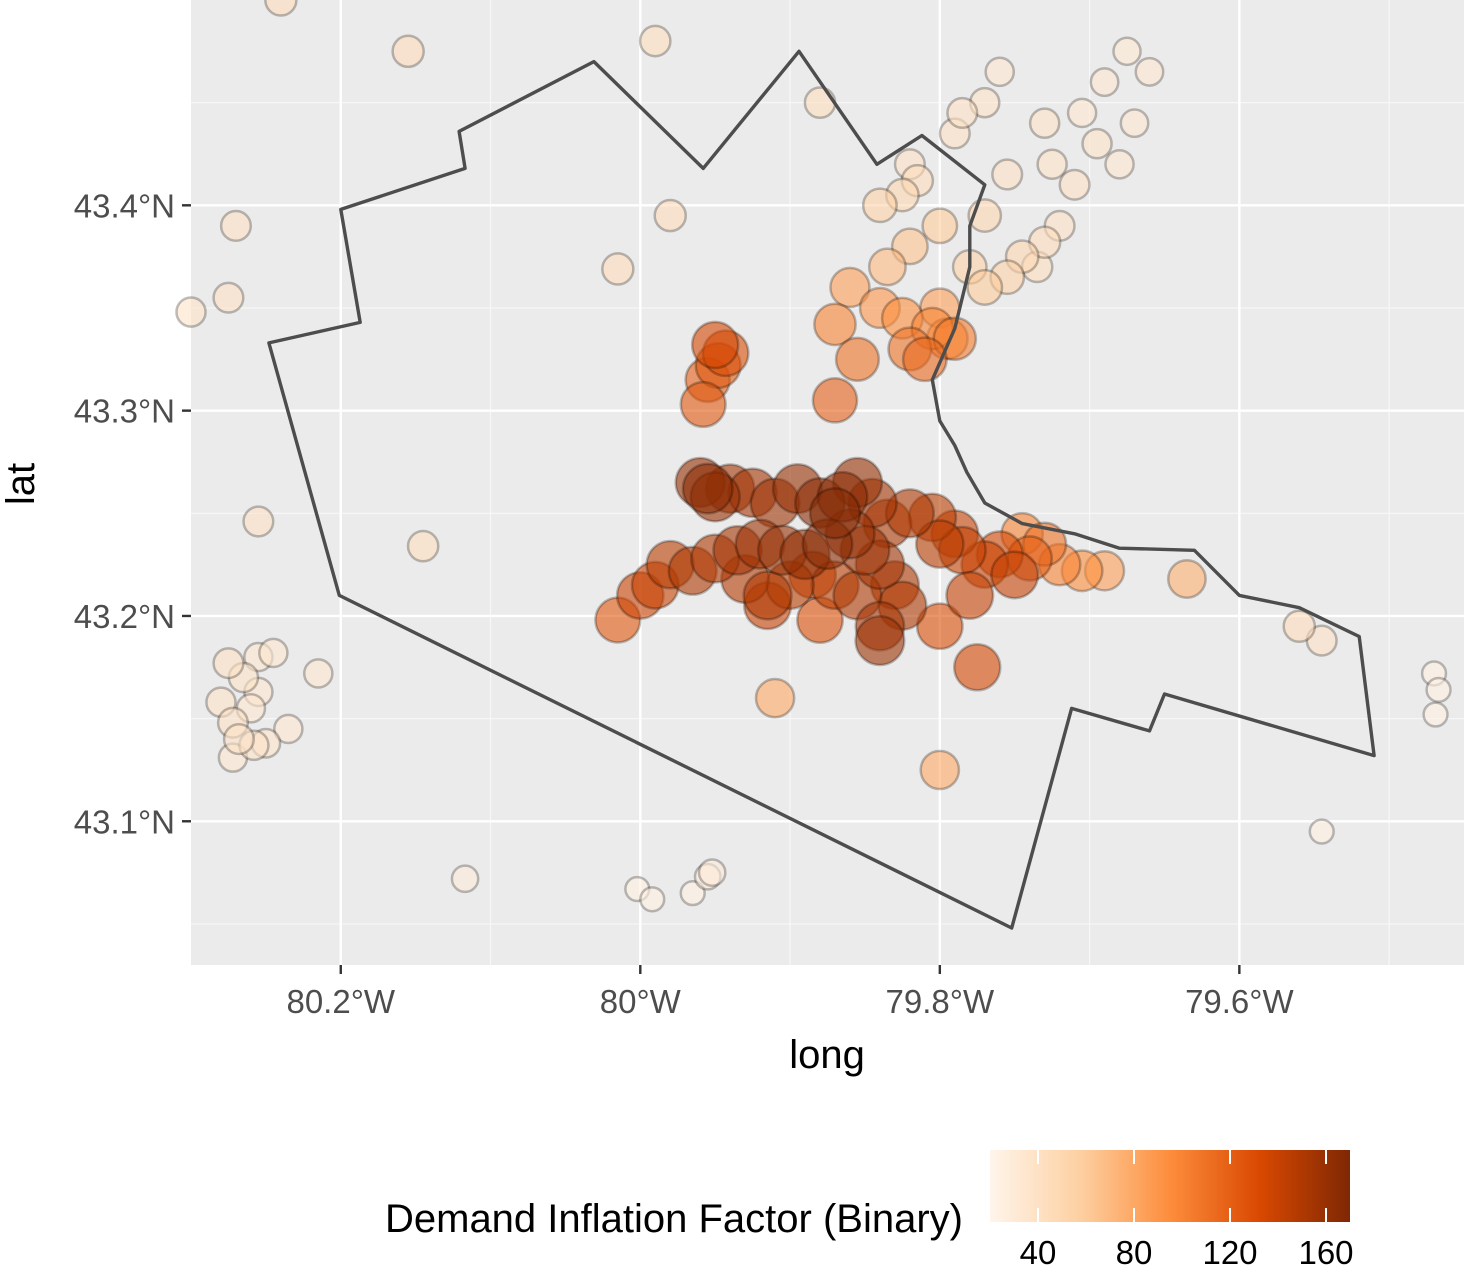 This screenshot has height=1272, width=1464. I want to click on legend-tick-label: 120, so click(1229, 1252).